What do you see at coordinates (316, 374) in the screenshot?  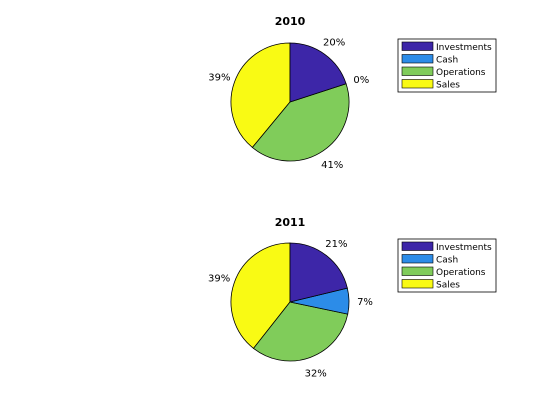 I see `slice-label-operations: 32%` at bounding box center [316, 374].